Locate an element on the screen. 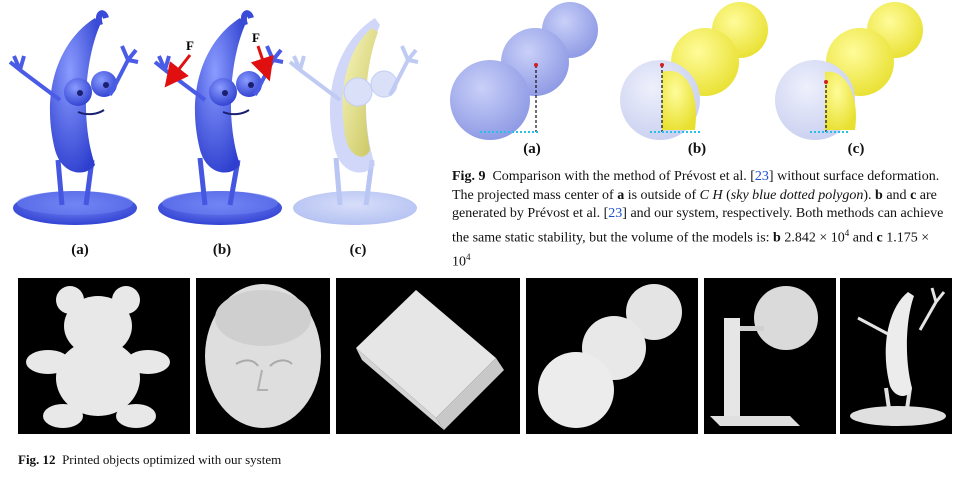 Image resolution: width=960 pixels, height=480 pixels. caption-text: is outside of is located at coordinates (662, 195).